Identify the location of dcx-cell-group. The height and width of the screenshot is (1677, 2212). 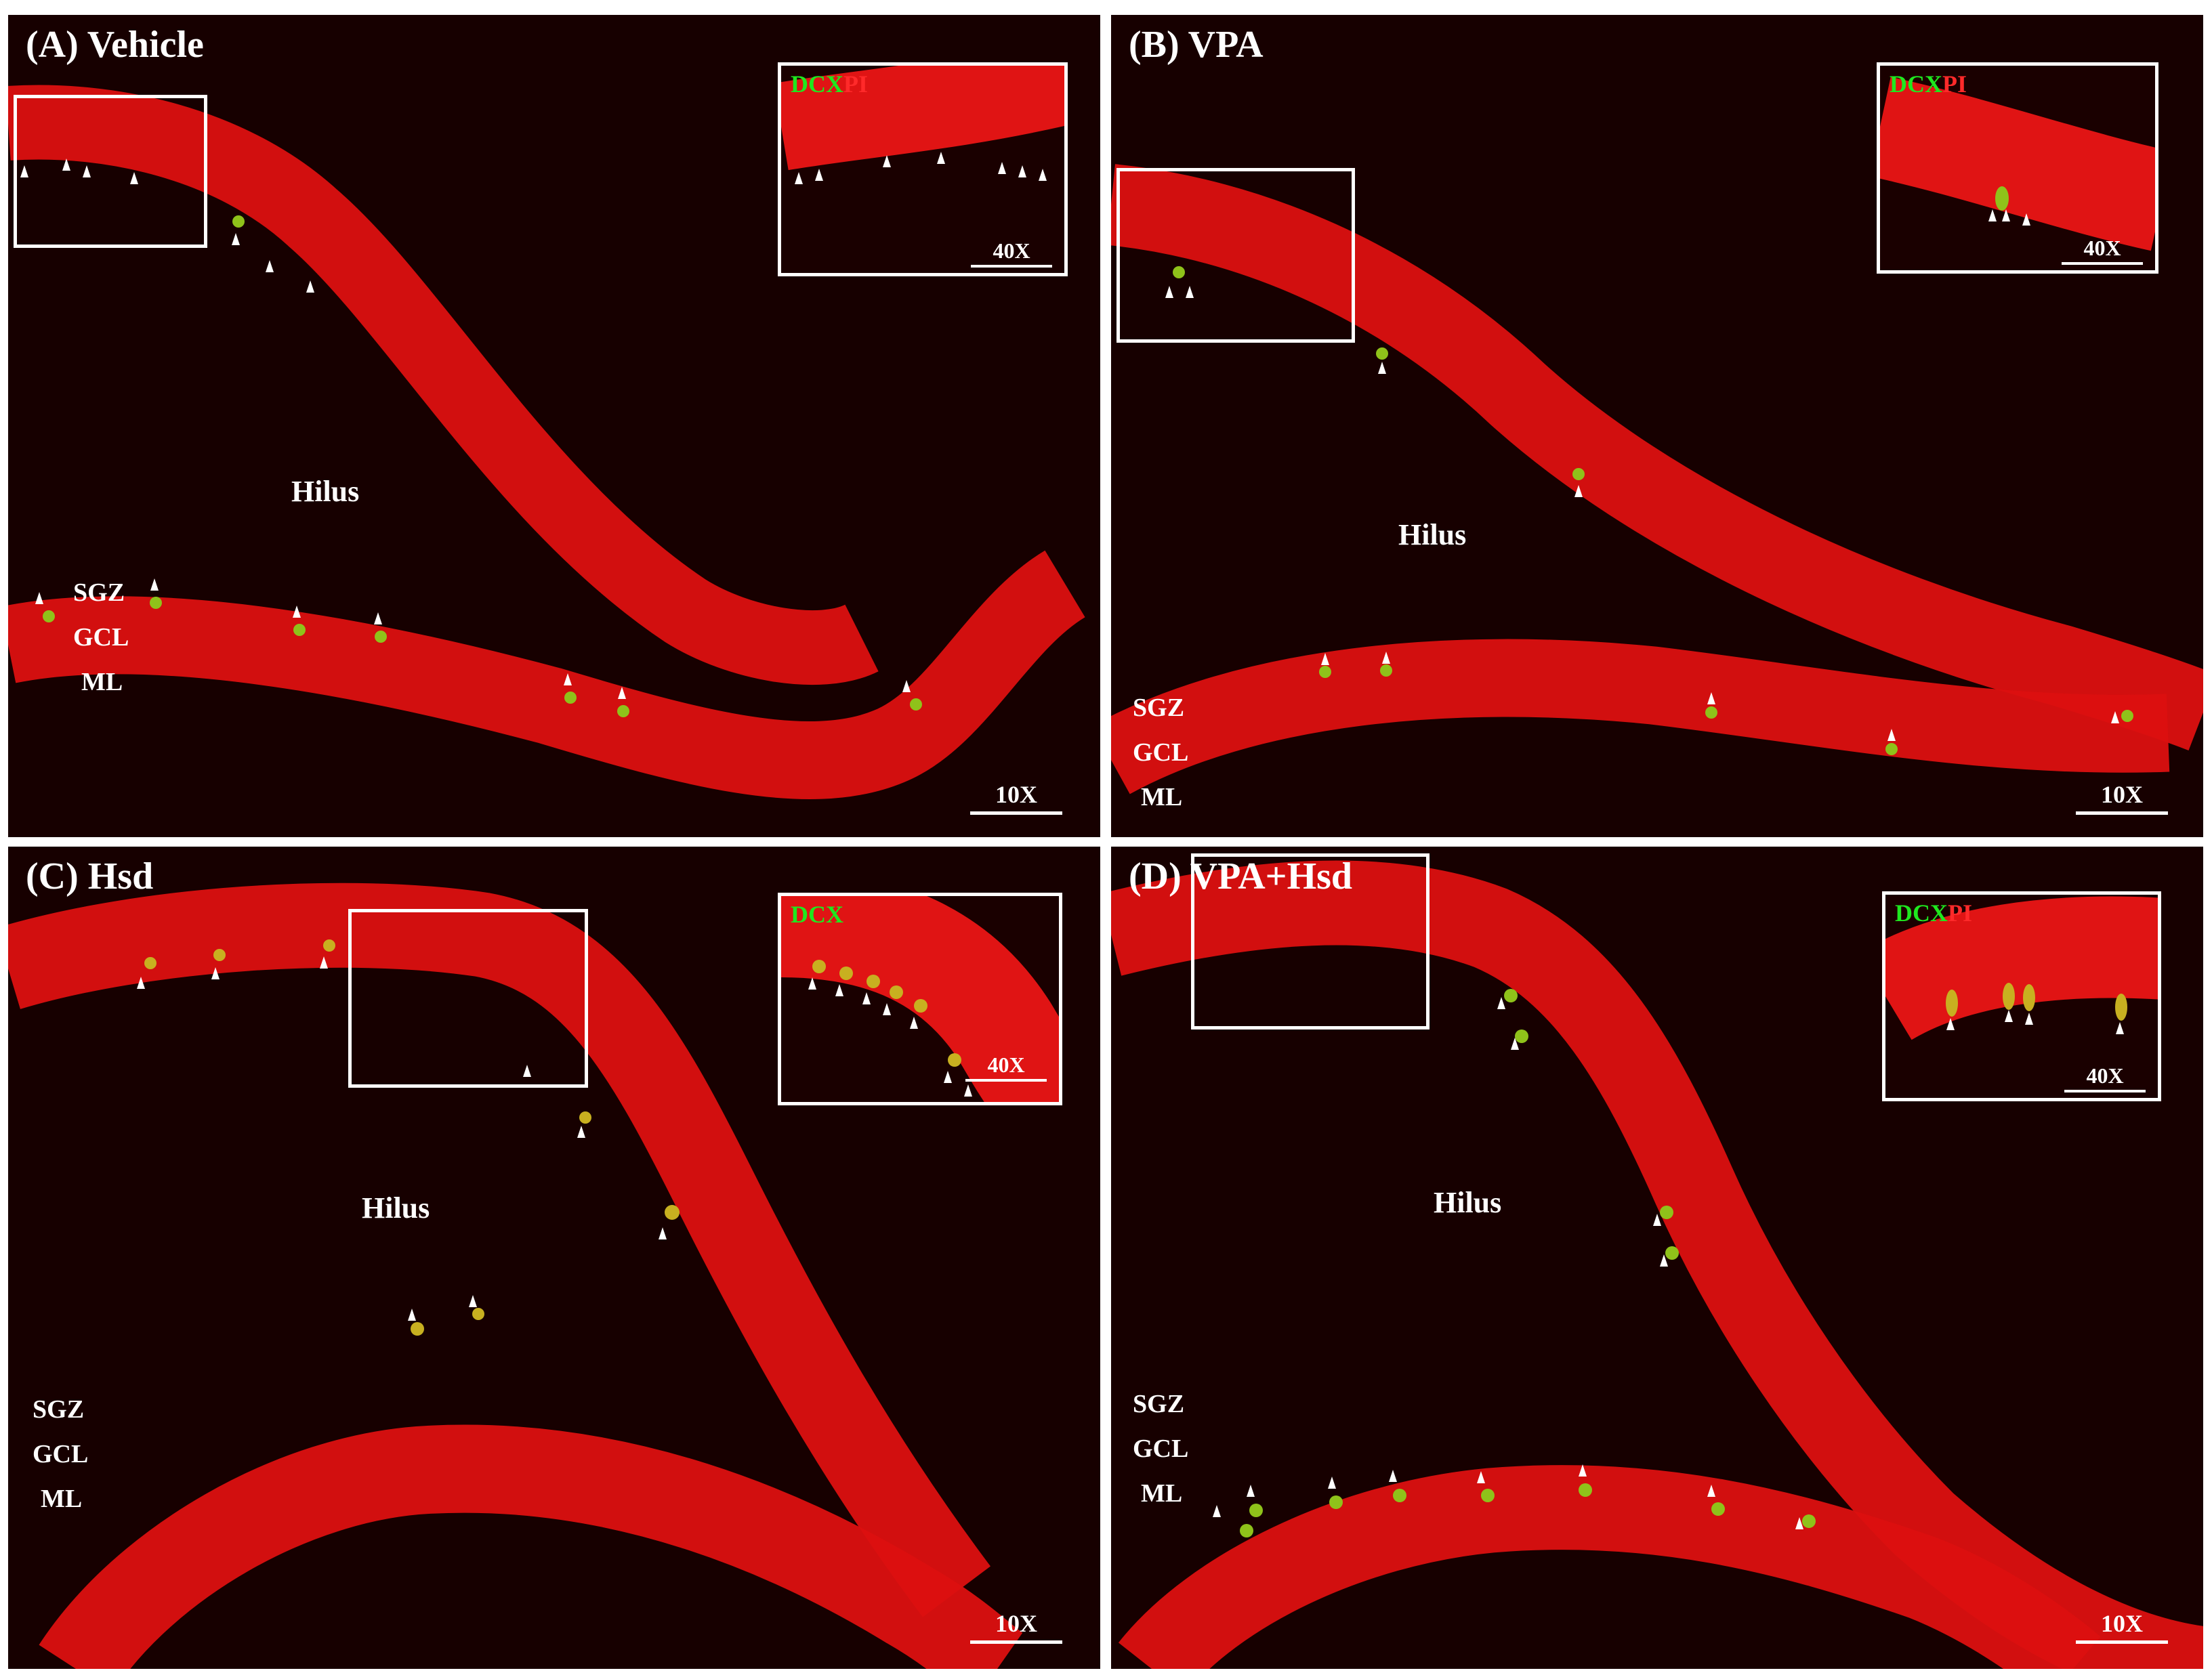
(482, 466).